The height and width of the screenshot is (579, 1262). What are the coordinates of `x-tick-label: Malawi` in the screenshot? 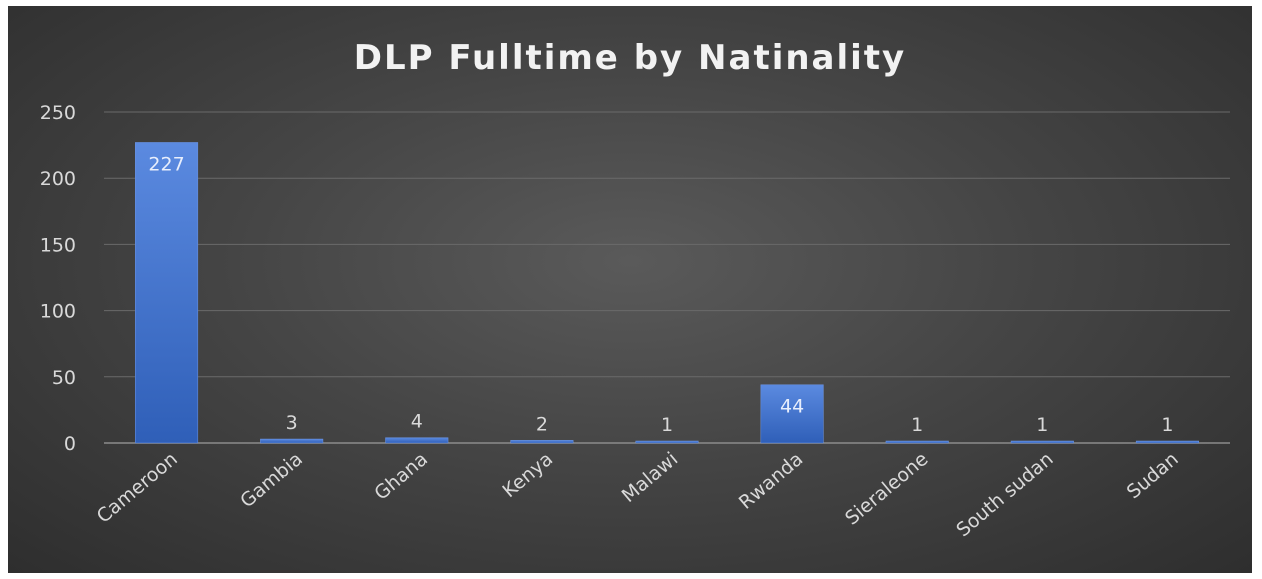 It's located at (650, 477).